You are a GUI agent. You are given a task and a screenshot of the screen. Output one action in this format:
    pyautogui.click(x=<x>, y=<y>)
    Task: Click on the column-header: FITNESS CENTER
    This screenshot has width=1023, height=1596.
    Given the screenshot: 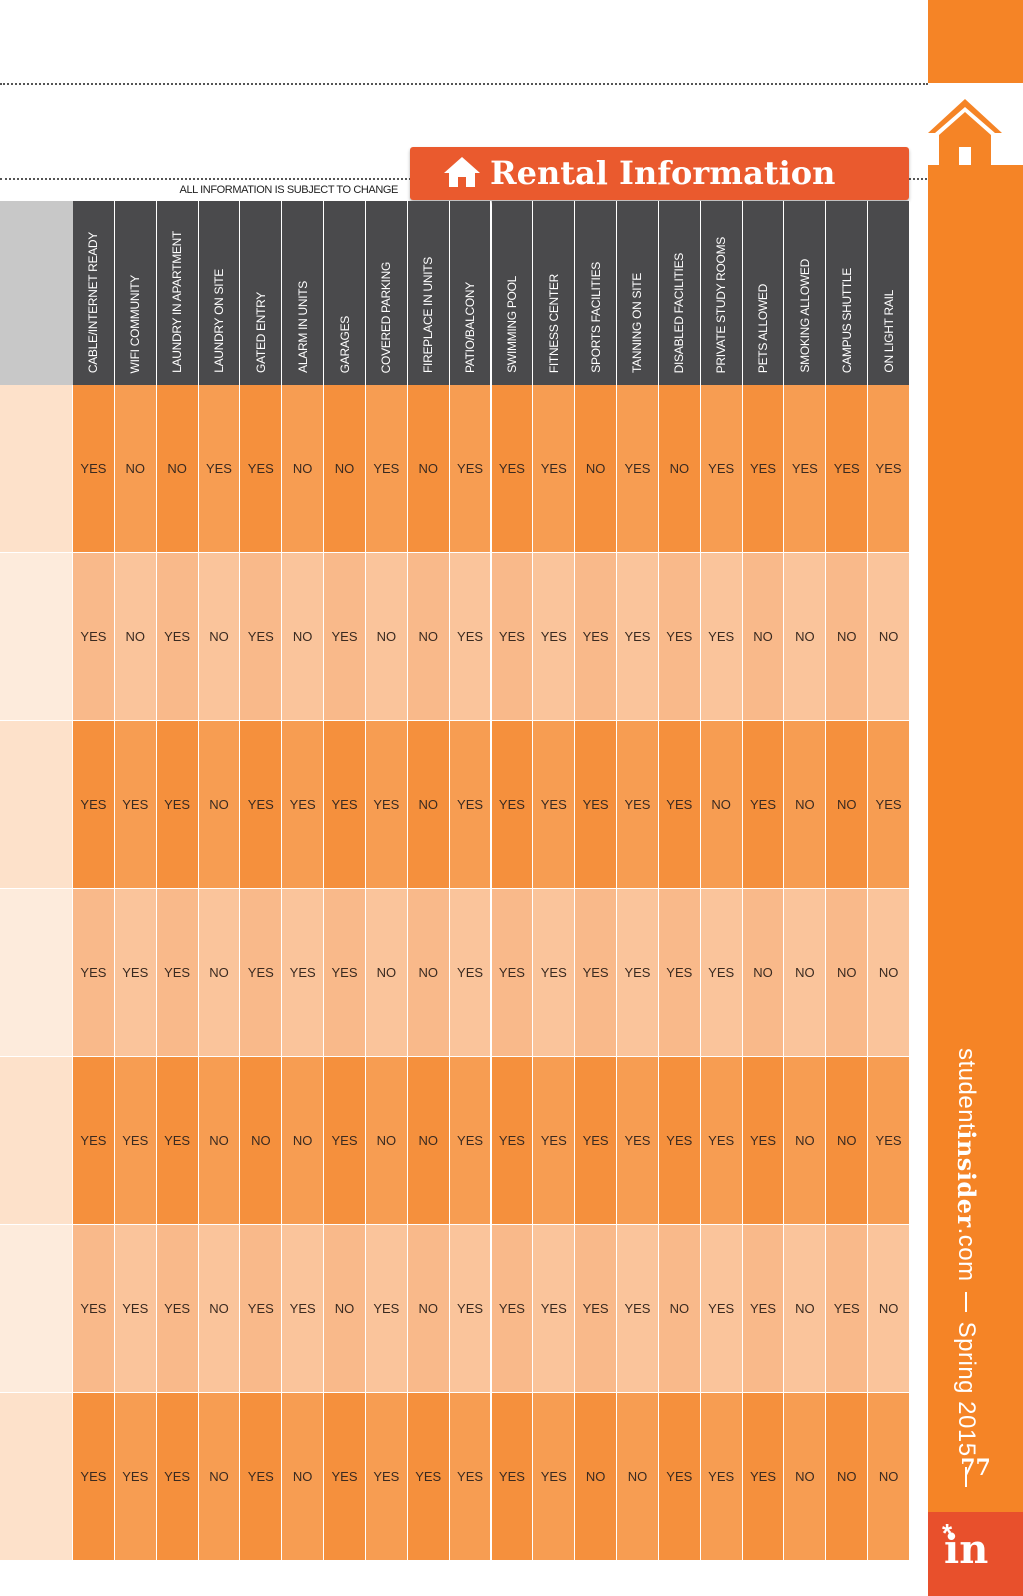 What is the action you would take?
    pyautogui.click(x=554, y=293)
    